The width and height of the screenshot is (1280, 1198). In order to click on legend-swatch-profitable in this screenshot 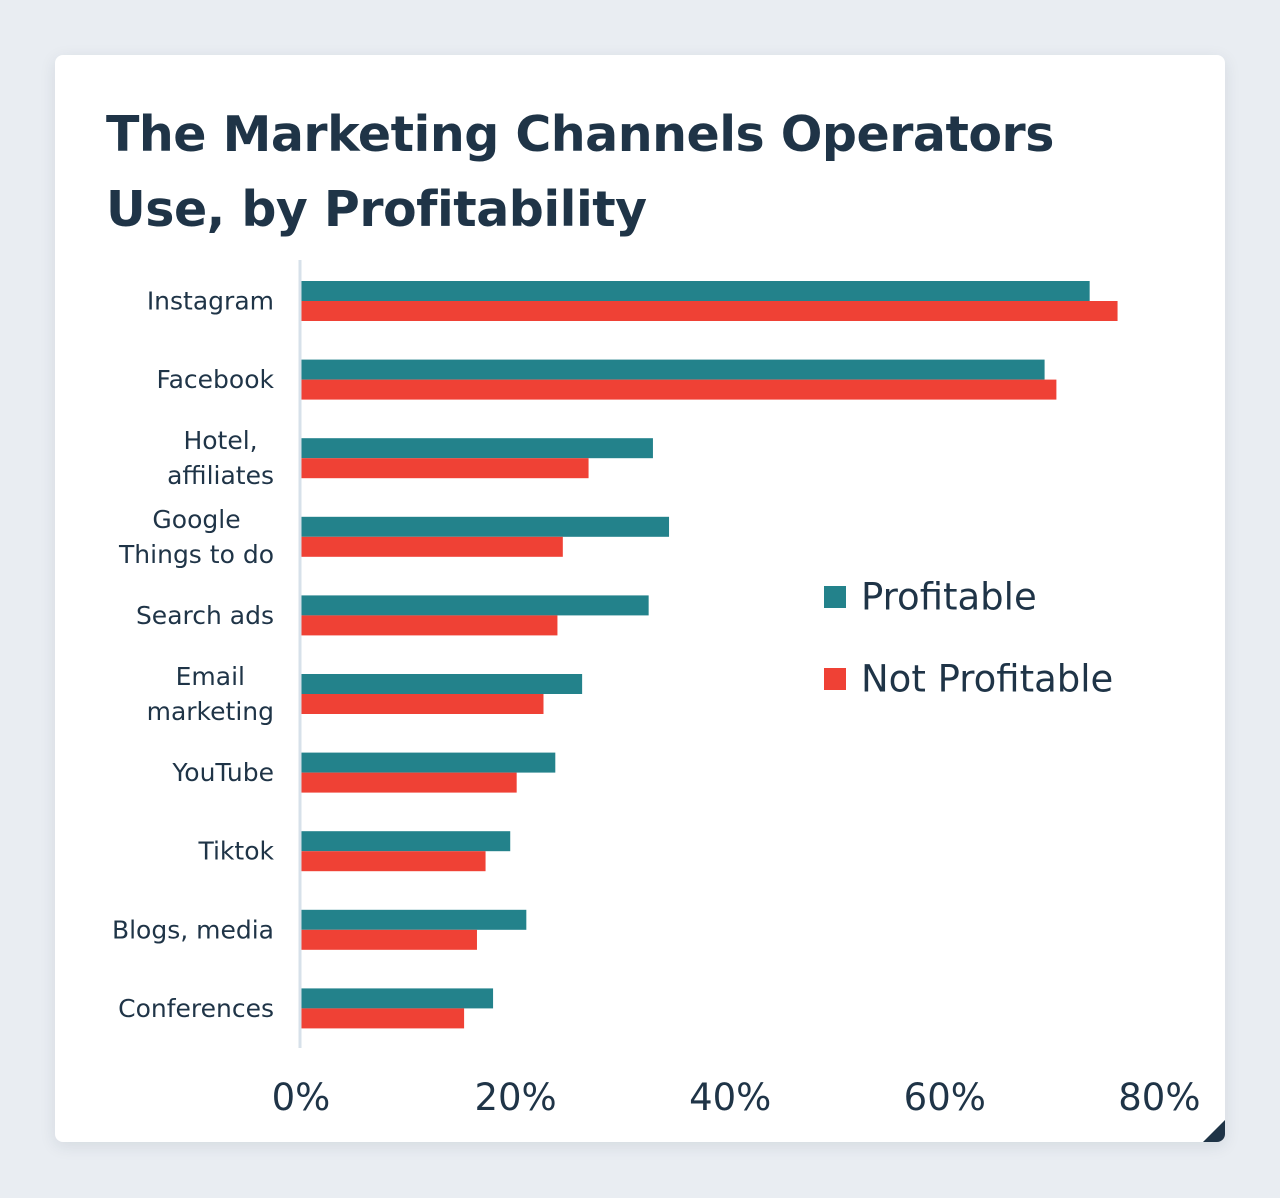, I will do `click(835, 597)`.